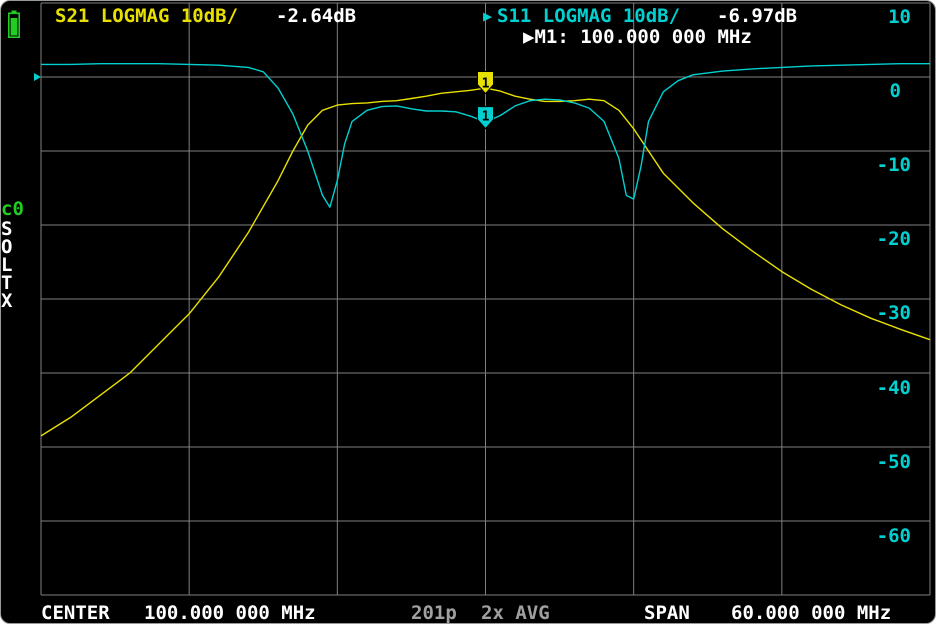  I want to click on cal-flag-t: T, so click(7, 283).